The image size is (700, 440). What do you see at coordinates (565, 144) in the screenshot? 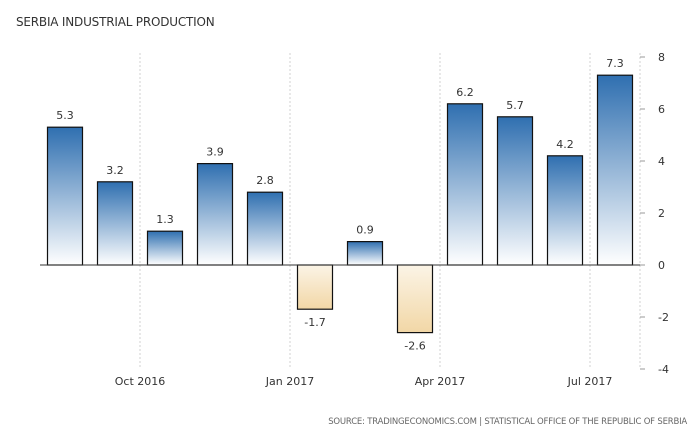
I see `data-label-10: 4.2` at bounding box center [565, 144].